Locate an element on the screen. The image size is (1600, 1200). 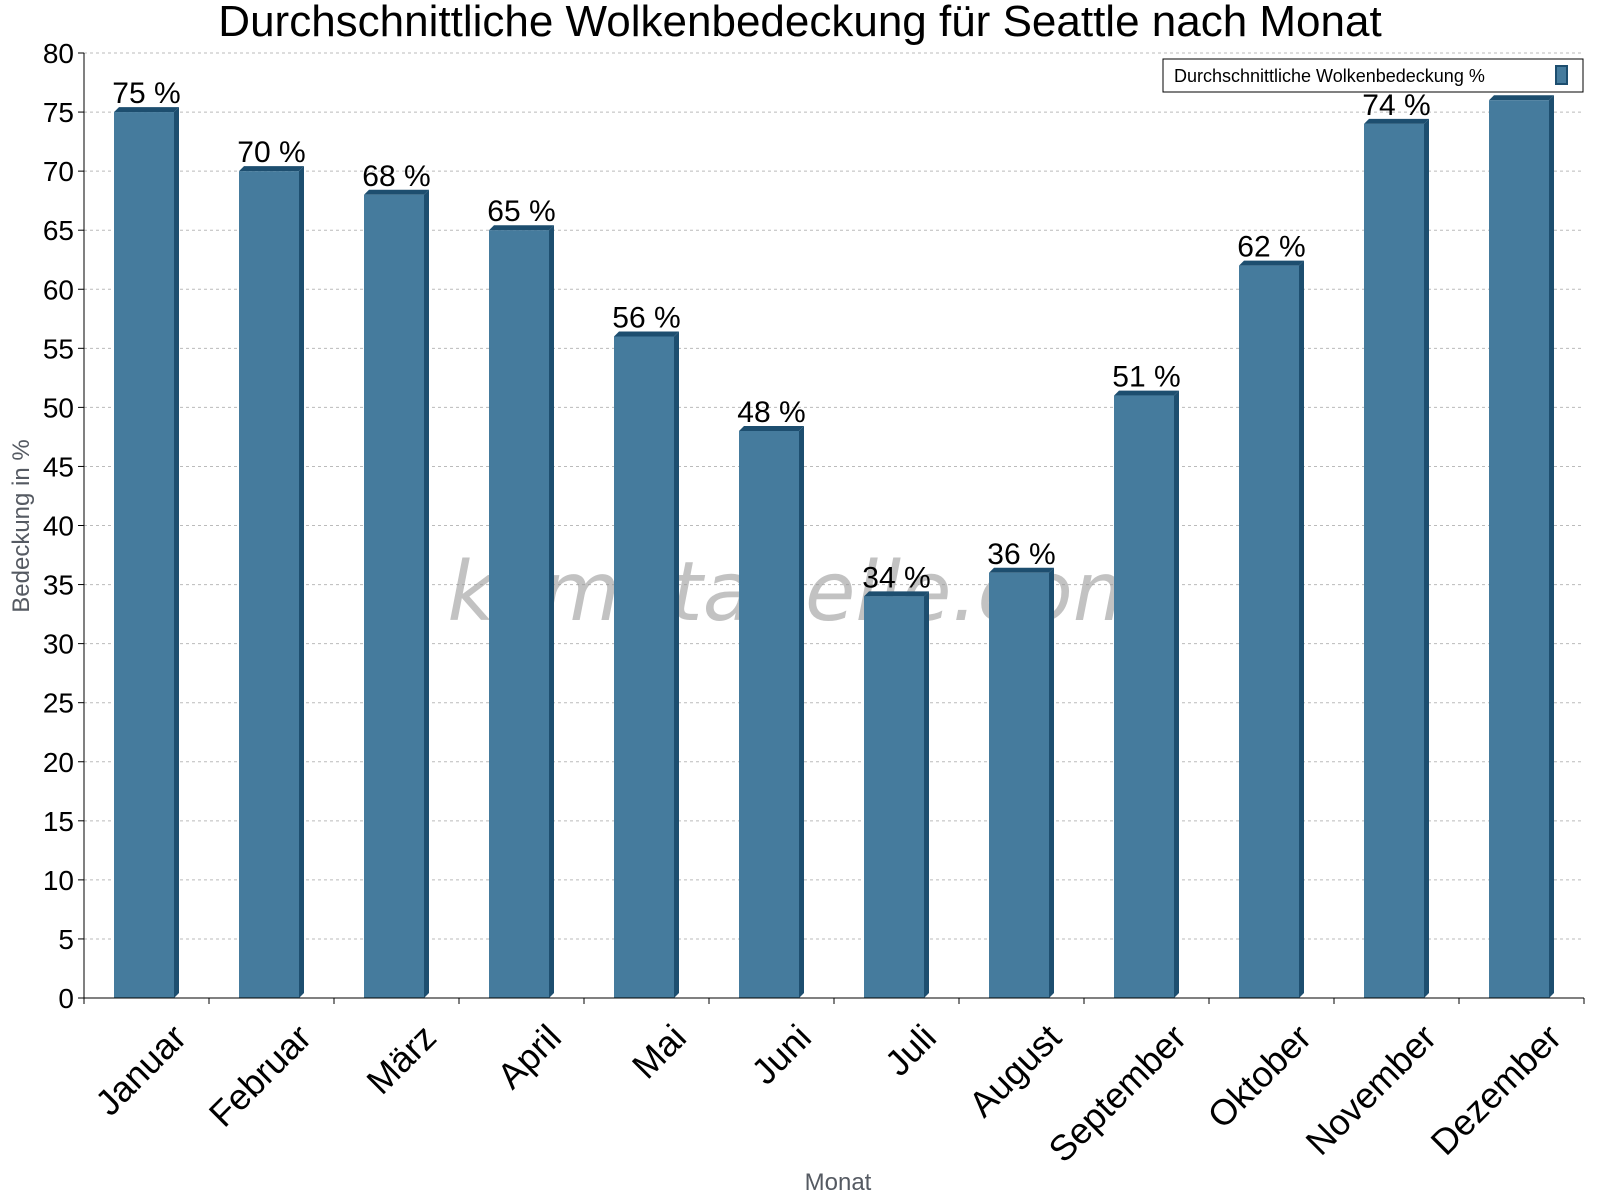
data-label: 74 % is located at coordinates (1396, 105).